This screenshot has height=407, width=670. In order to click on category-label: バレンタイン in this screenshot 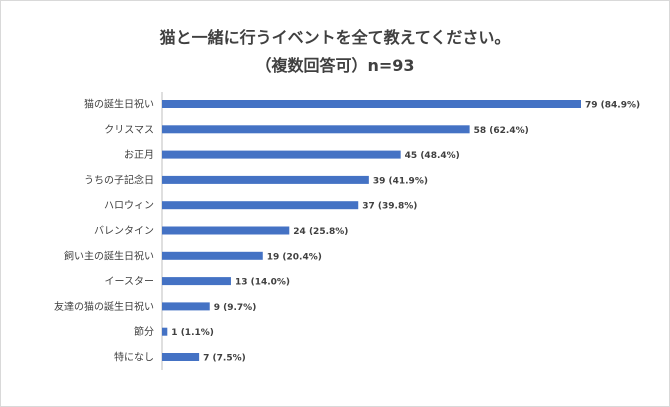, I will do `click(124, 231)`.